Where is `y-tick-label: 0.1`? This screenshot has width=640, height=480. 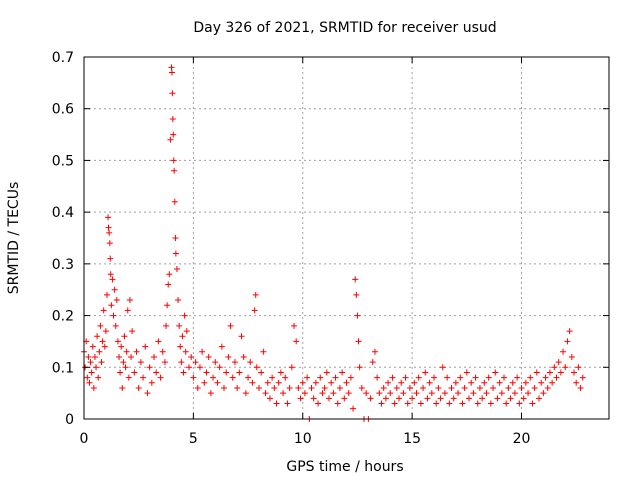
y-tick-label: 0.1 is located at coordinates (63, 368).